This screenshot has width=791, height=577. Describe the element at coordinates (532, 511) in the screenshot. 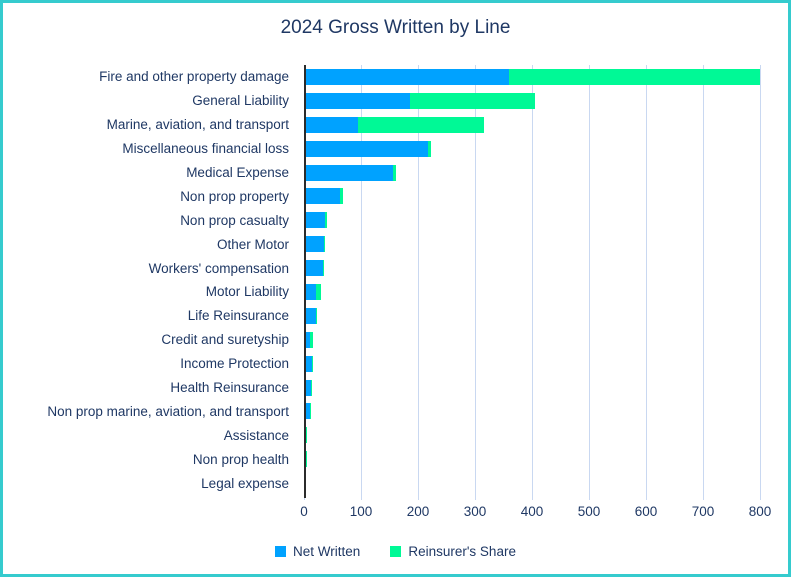

I see `x-tick-label: 400` at that location.